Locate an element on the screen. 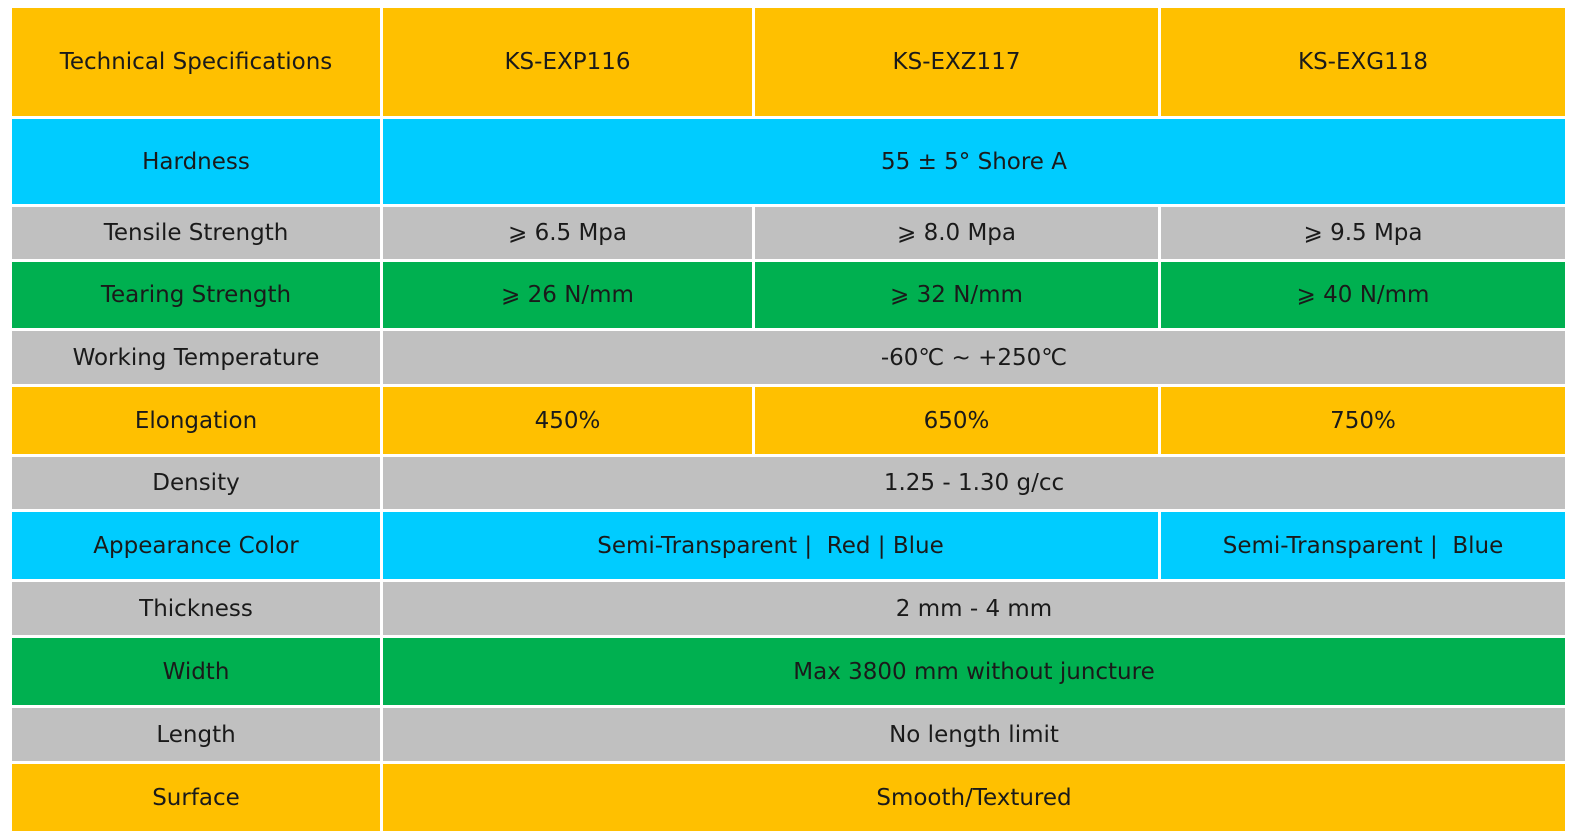  row-value: 2 mm - 4 mm is located at coordinates (974, 608).